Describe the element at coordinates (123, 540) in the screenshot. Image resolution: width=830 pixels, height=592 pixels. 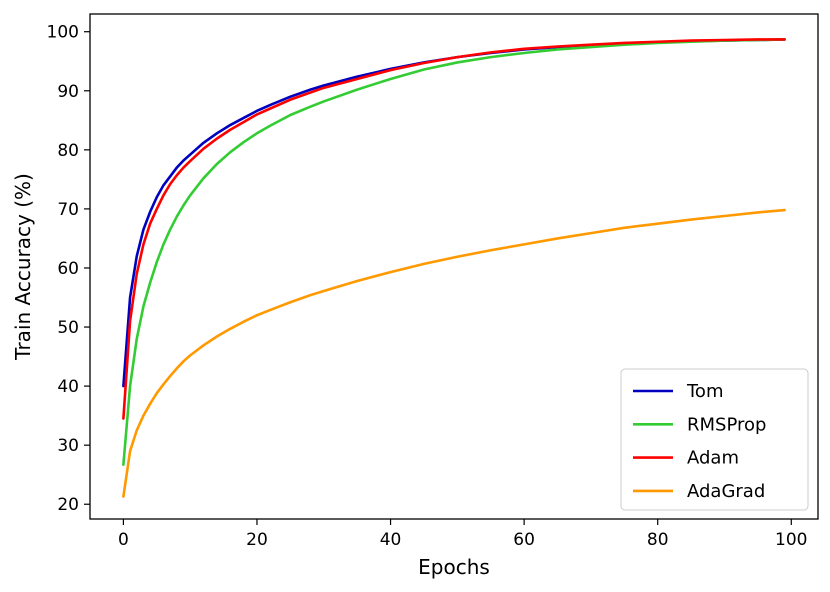
I see `x-tick-label: 0` at that location.